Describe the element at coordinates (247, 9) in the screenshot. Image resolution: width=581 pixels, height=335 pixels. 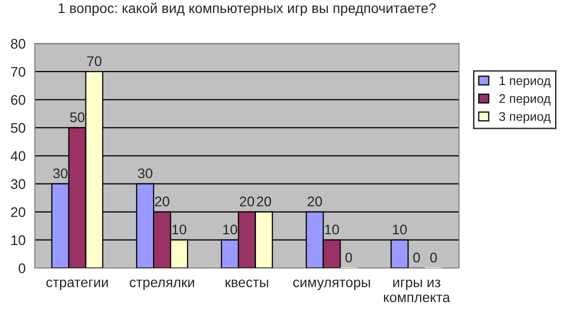
I see `chart-title: 1 вопрос: какой вид компьютерных игр вы предпочитаете?` at that location.